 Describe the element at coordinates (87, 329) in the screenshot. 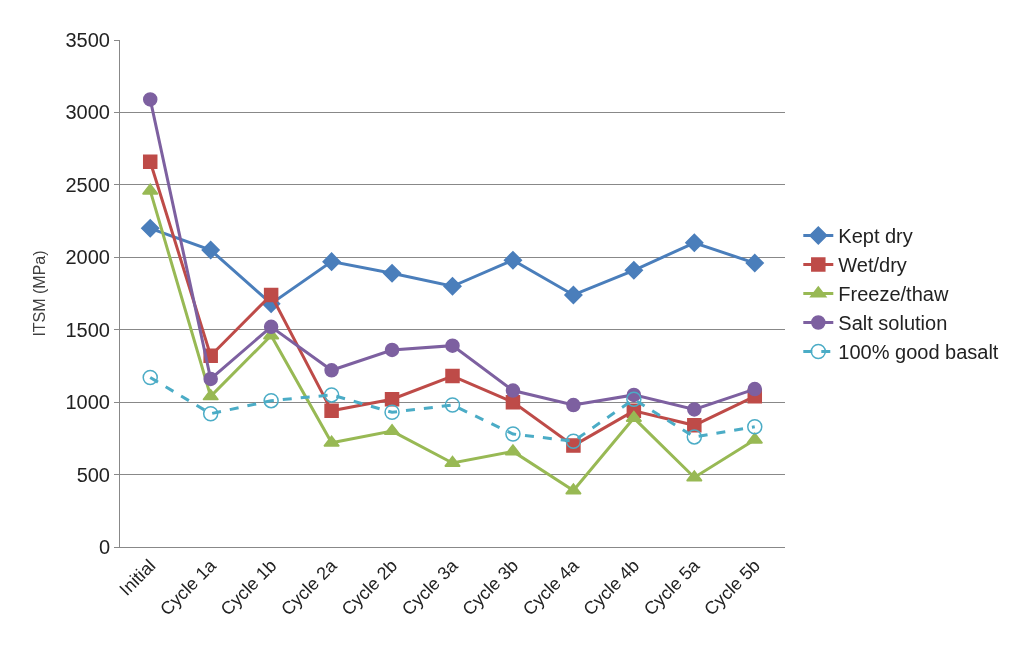

I see `y-tick-label: 1500` at that location.